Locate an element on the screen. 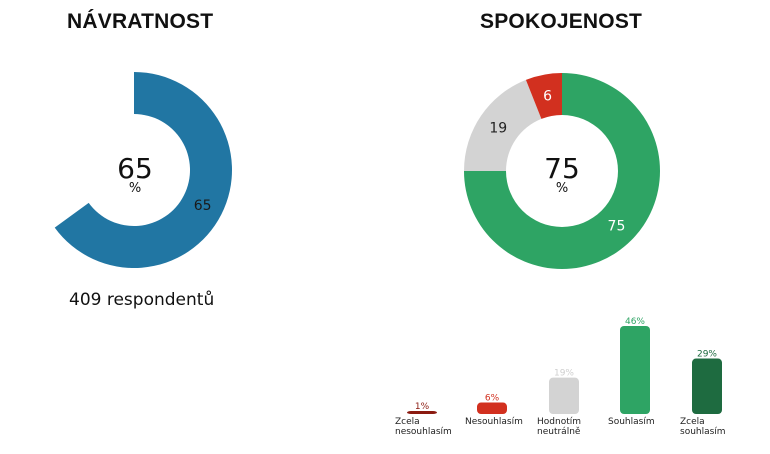 The height and width of the screenshot is (454, 770). navratnost-donut-chart: 65 is located at coordinates (143, 170).